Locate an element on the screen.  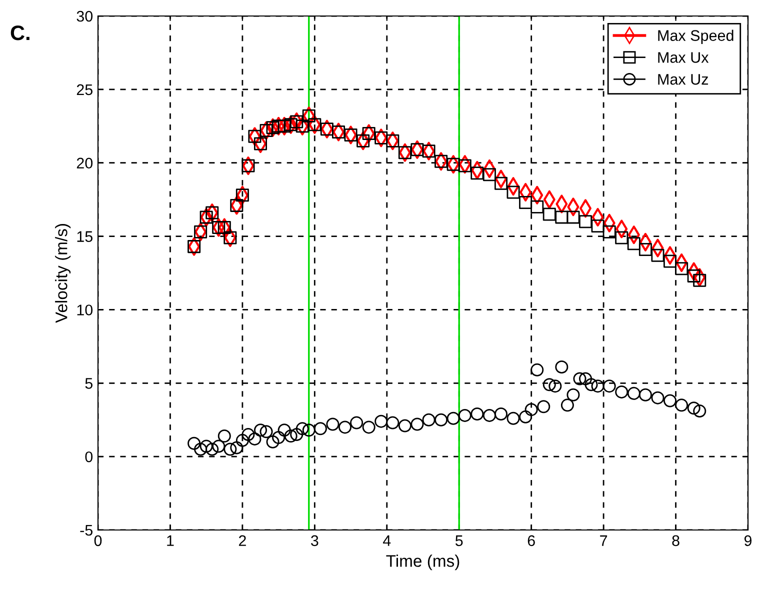
x-axis-title: Time (ms) is located at coordinates (423, 562).